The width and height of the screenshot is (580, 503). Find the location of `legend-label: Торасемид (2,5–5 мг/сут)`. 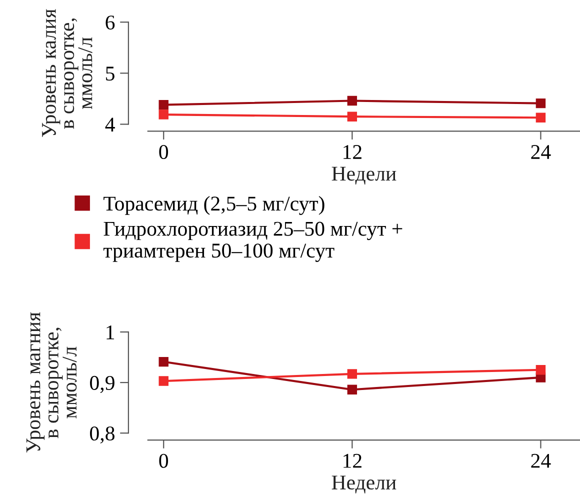

legend-label: Торасемид (2,5–5 мг/сут) is located at coordinates (214, 205).